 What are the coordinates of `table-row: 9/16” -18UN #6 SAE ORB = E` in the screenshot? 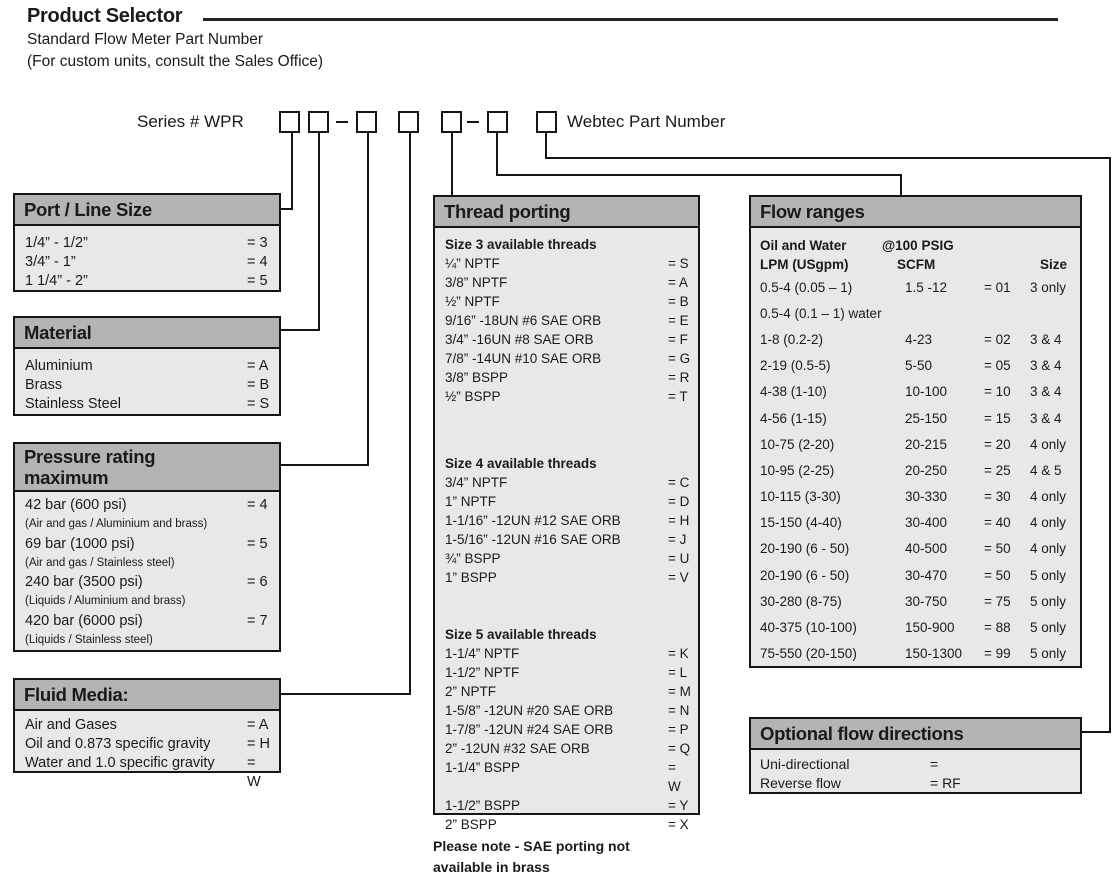 It's located at (566, 320).